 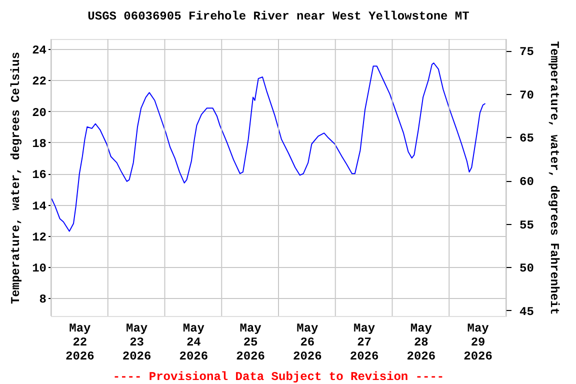 I want to click on y-tick-label: 24, so click(x=39, y=50).